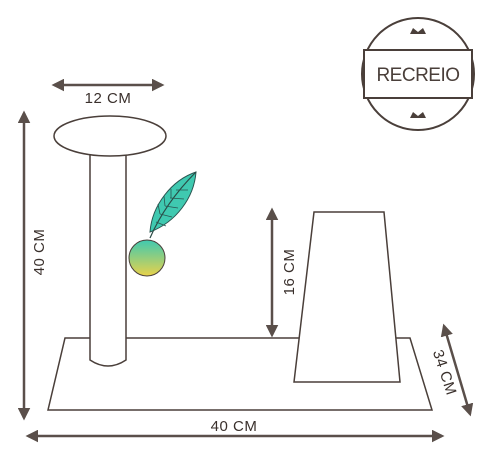  What do you see at coordinates (39, 252) in the screenshot?
I see `total-height-label: 40 CM` at bounding box center [39, 252].